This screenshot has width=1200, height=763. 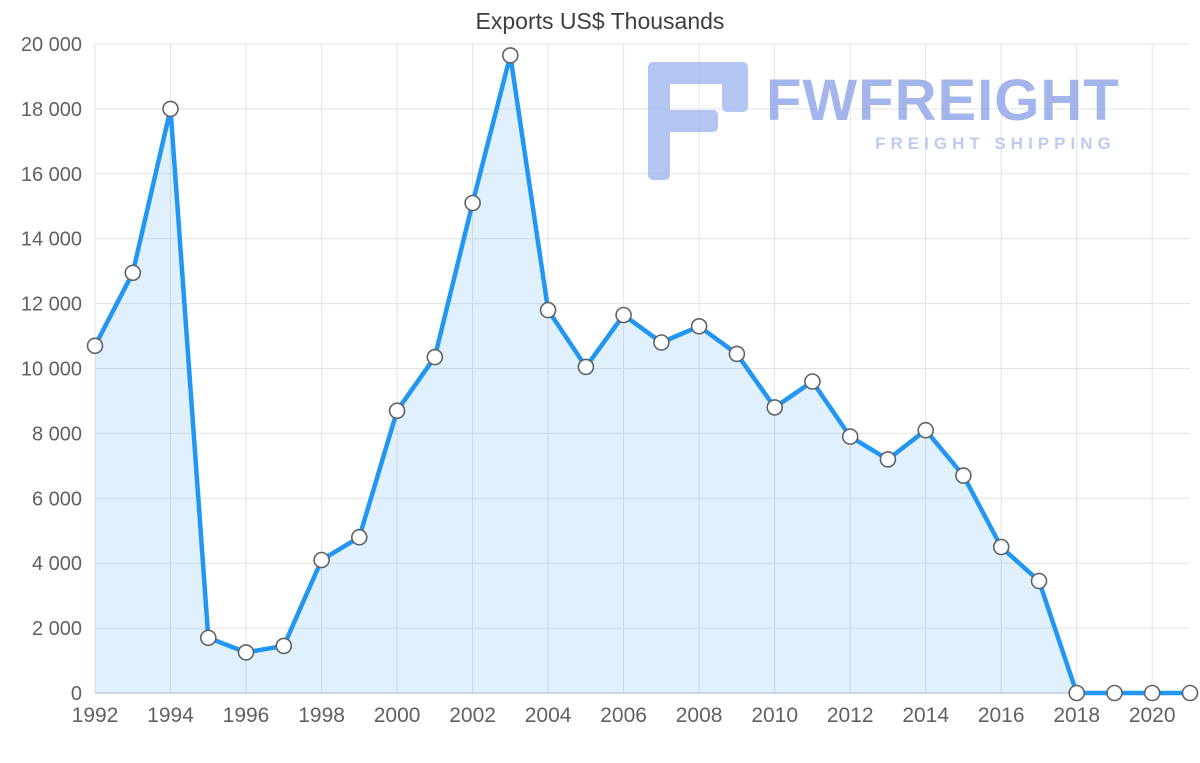 What do you see at coordinates (57, 434) in the screenshot?
I see `y-tick-label: 8 000` at bounding box center [57, 434].